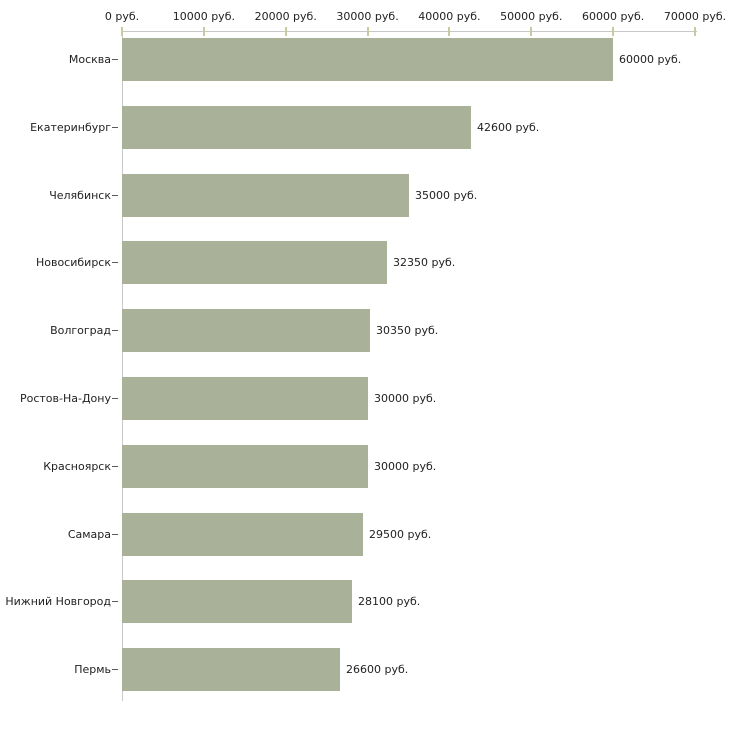  What do you see at coordinates (400, 534) in the screenshot?
I see `bar-value-label: 29500 руб.` at bounding box center [400, 534].